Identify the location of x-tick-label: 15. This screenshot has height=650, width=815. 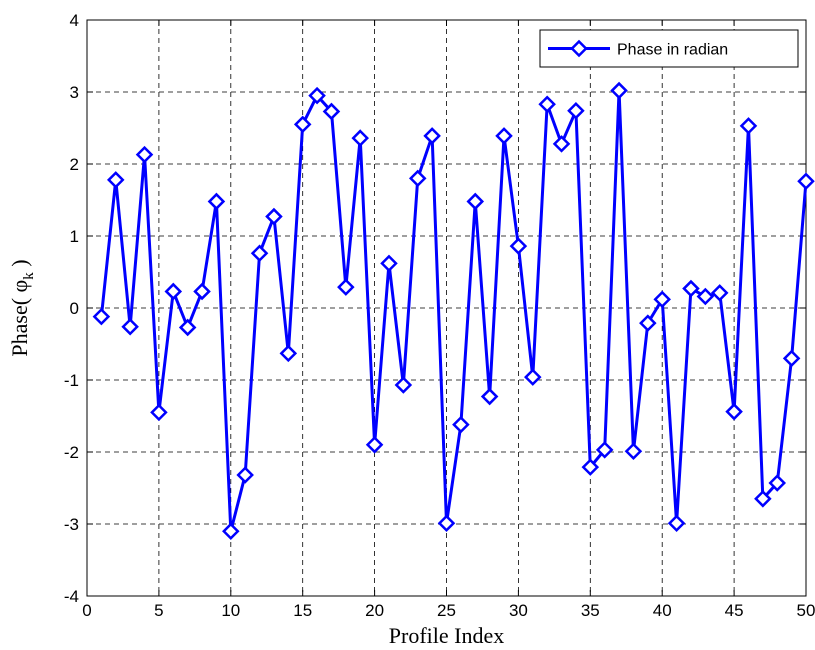
(302, 610).